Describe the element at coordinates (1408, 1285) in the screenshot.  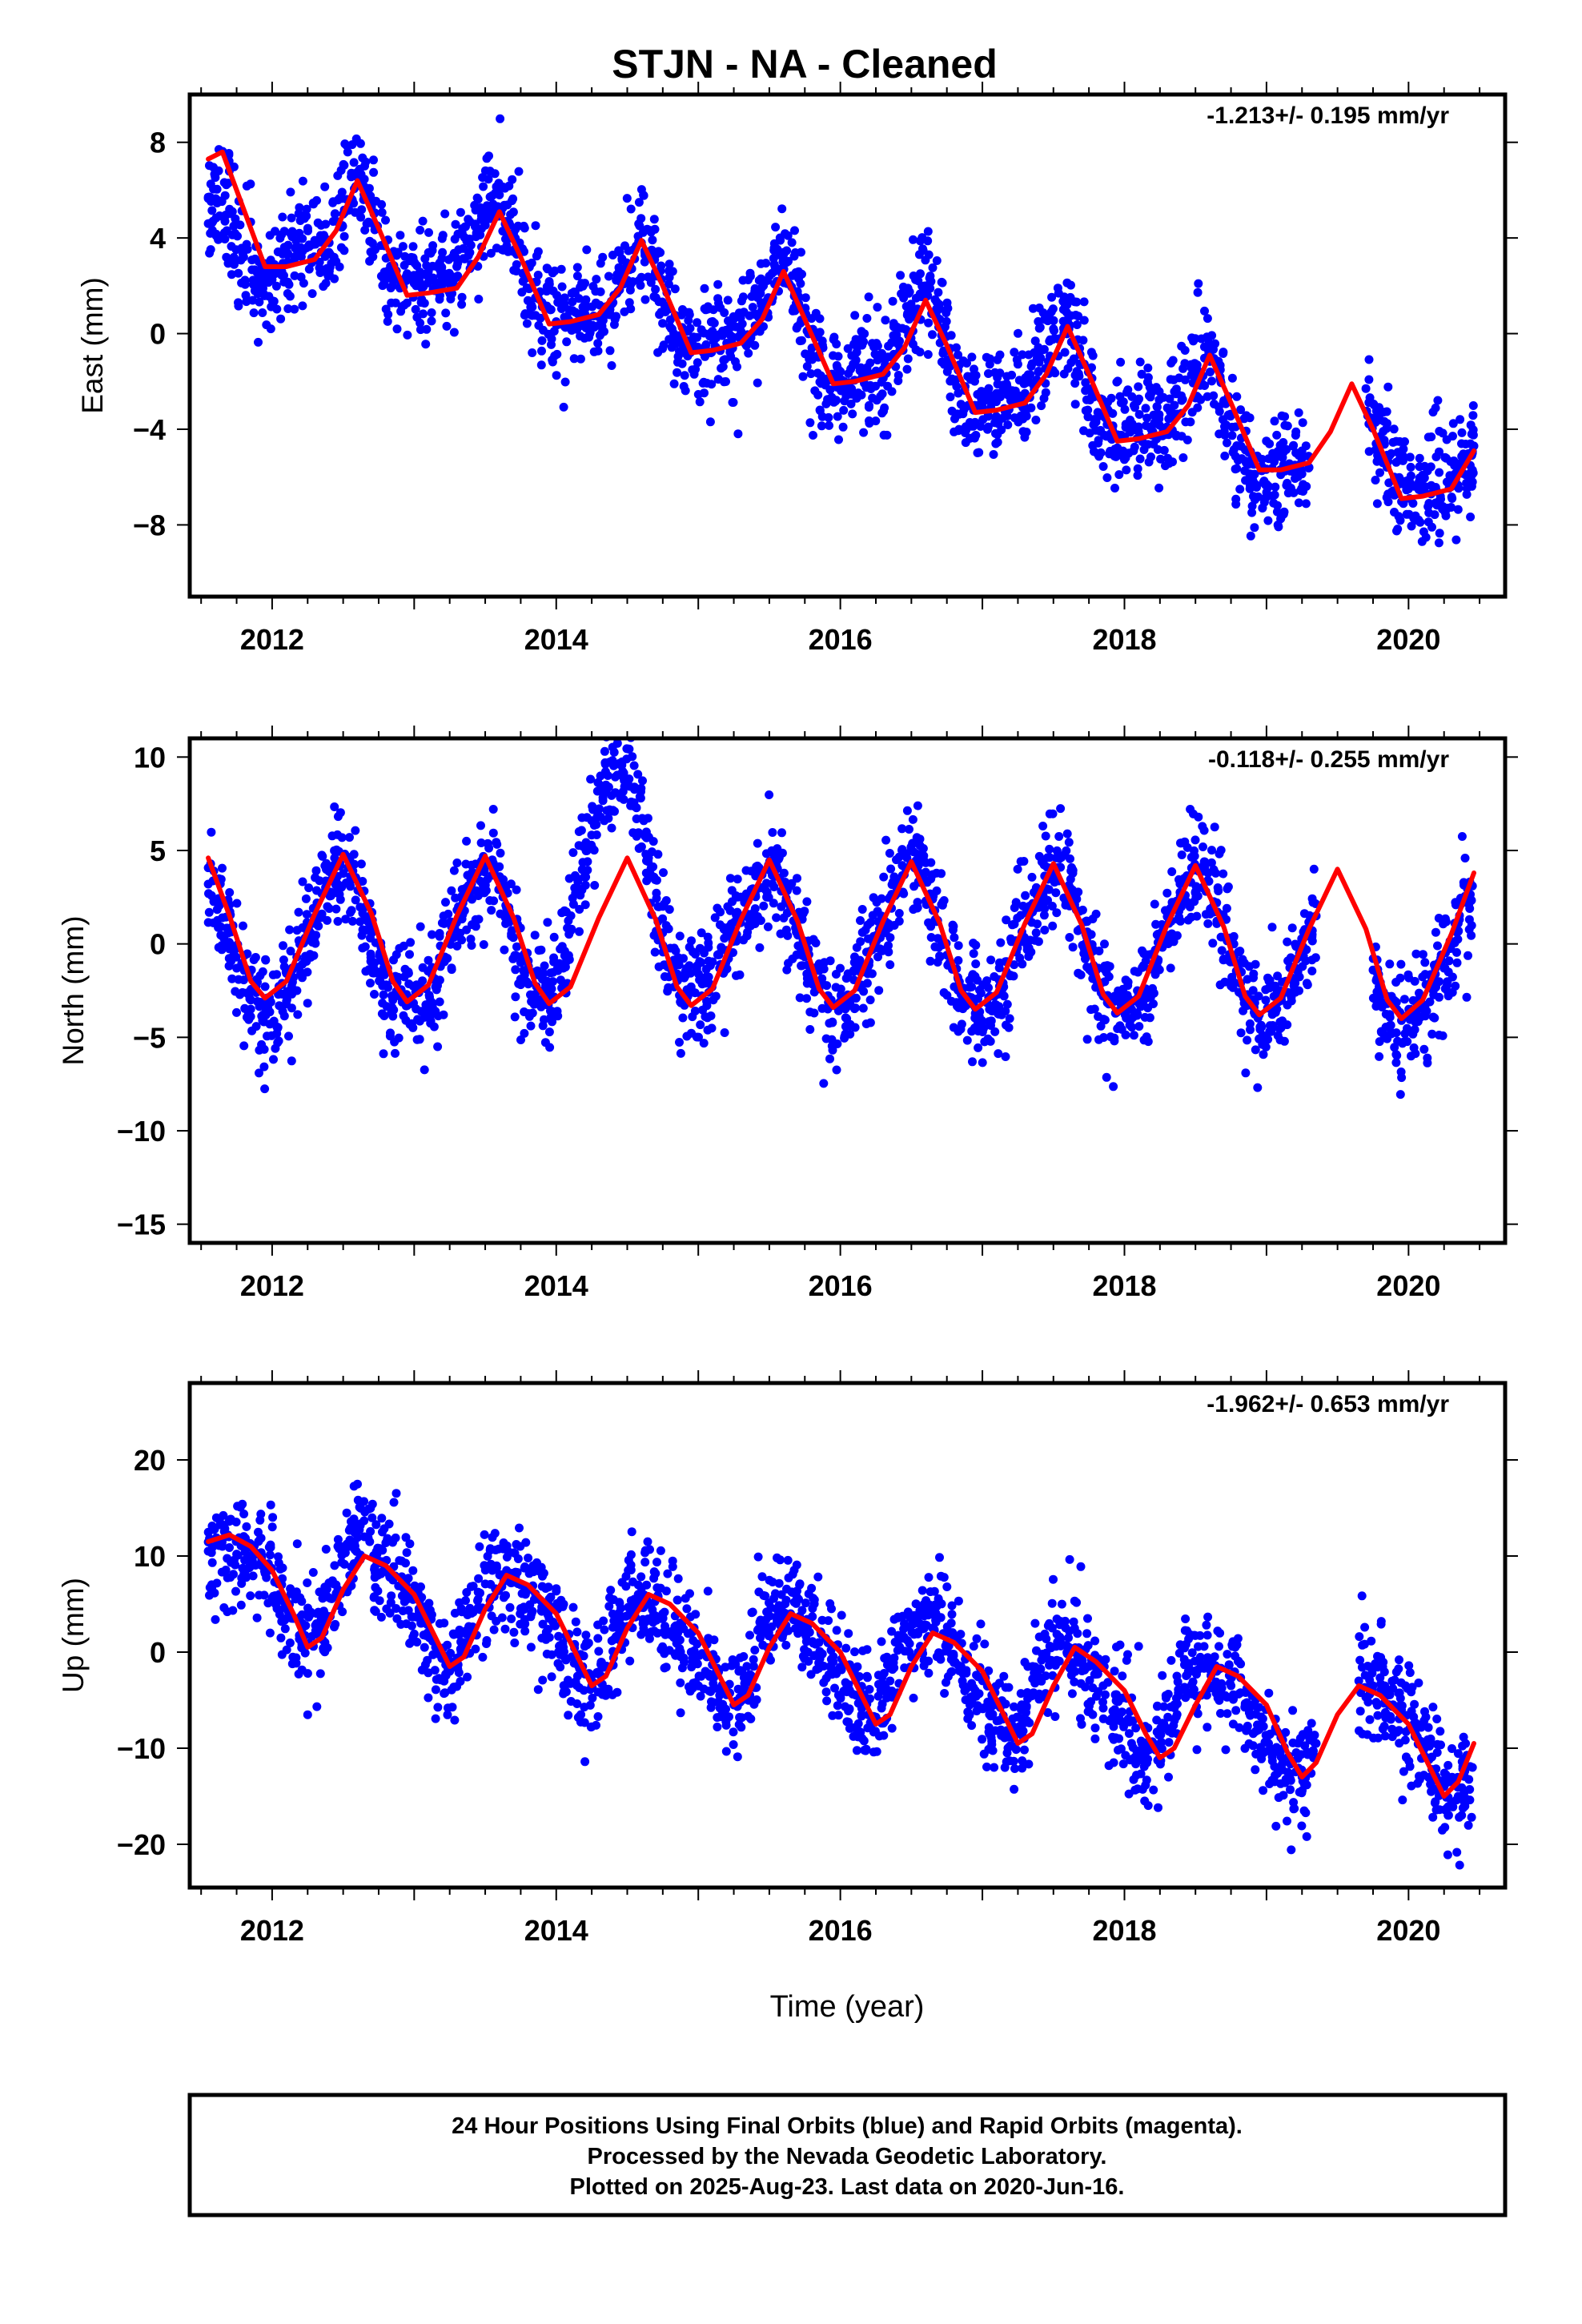
I see `x-tick-label: 2020` at that location.